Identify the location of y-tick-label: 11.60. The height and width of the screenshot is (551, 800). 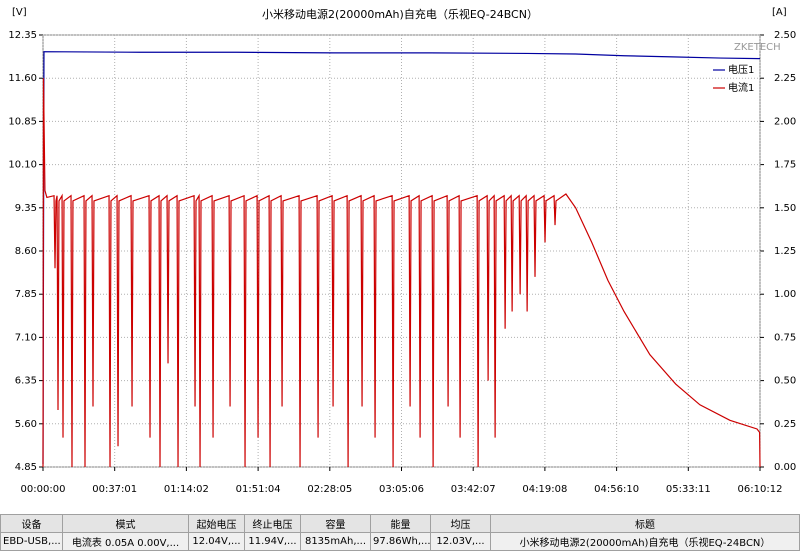
(22, 78).